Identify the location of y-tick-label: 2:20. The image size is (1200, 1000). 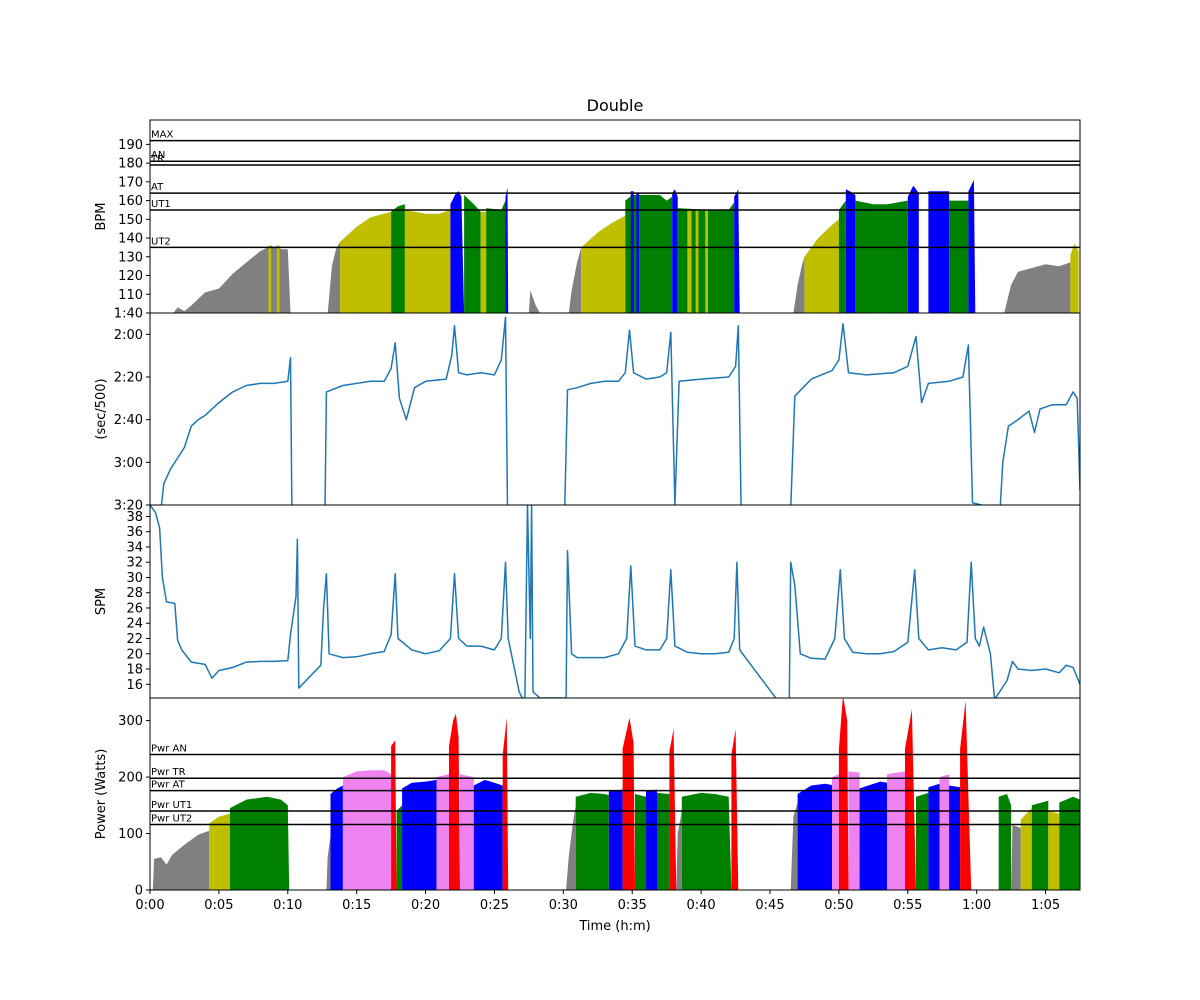
(128, 378).